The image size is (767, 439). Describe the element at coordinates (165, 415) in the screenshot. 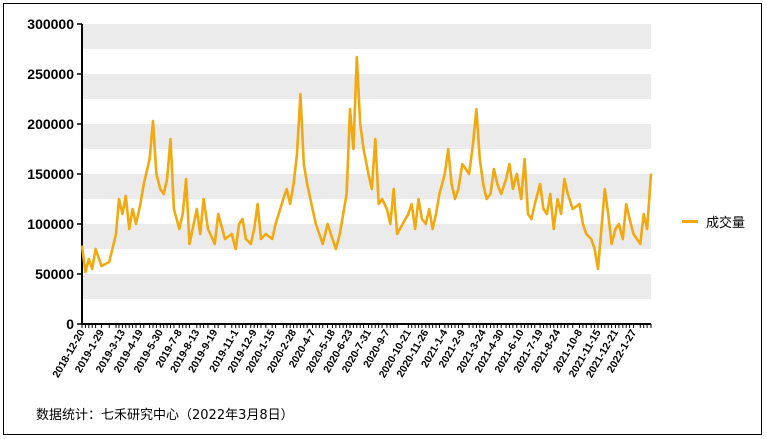

I see `source-footnote: 数据统计：七禾研究中心（2022年3月8日）` at that location.